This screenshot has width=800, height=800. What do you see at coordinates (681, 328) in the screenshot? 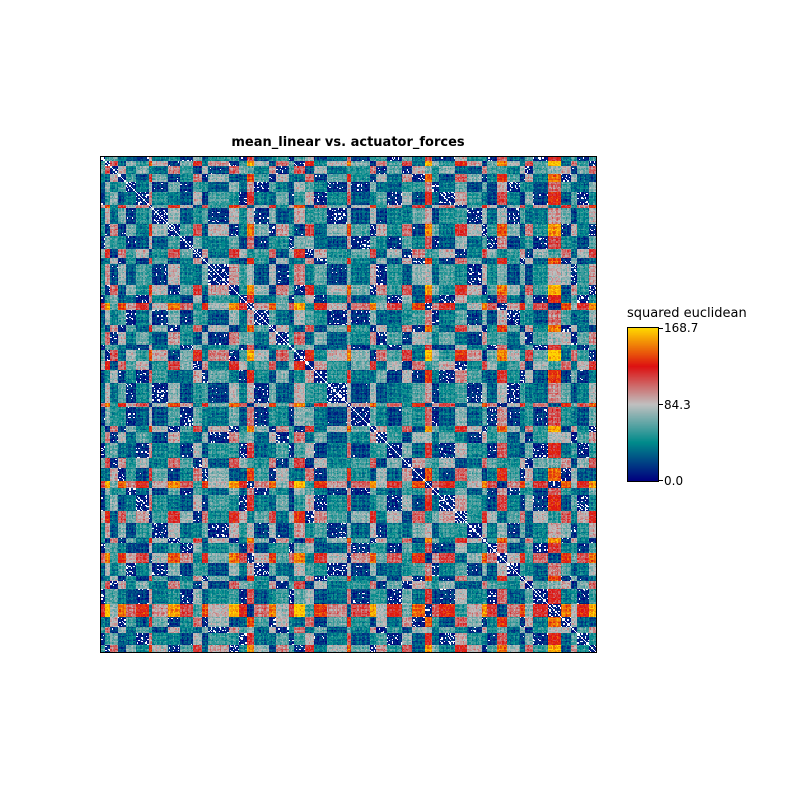
I see `colorbar-ticklabel-max: 168.7` at bounding box center [681, 328].